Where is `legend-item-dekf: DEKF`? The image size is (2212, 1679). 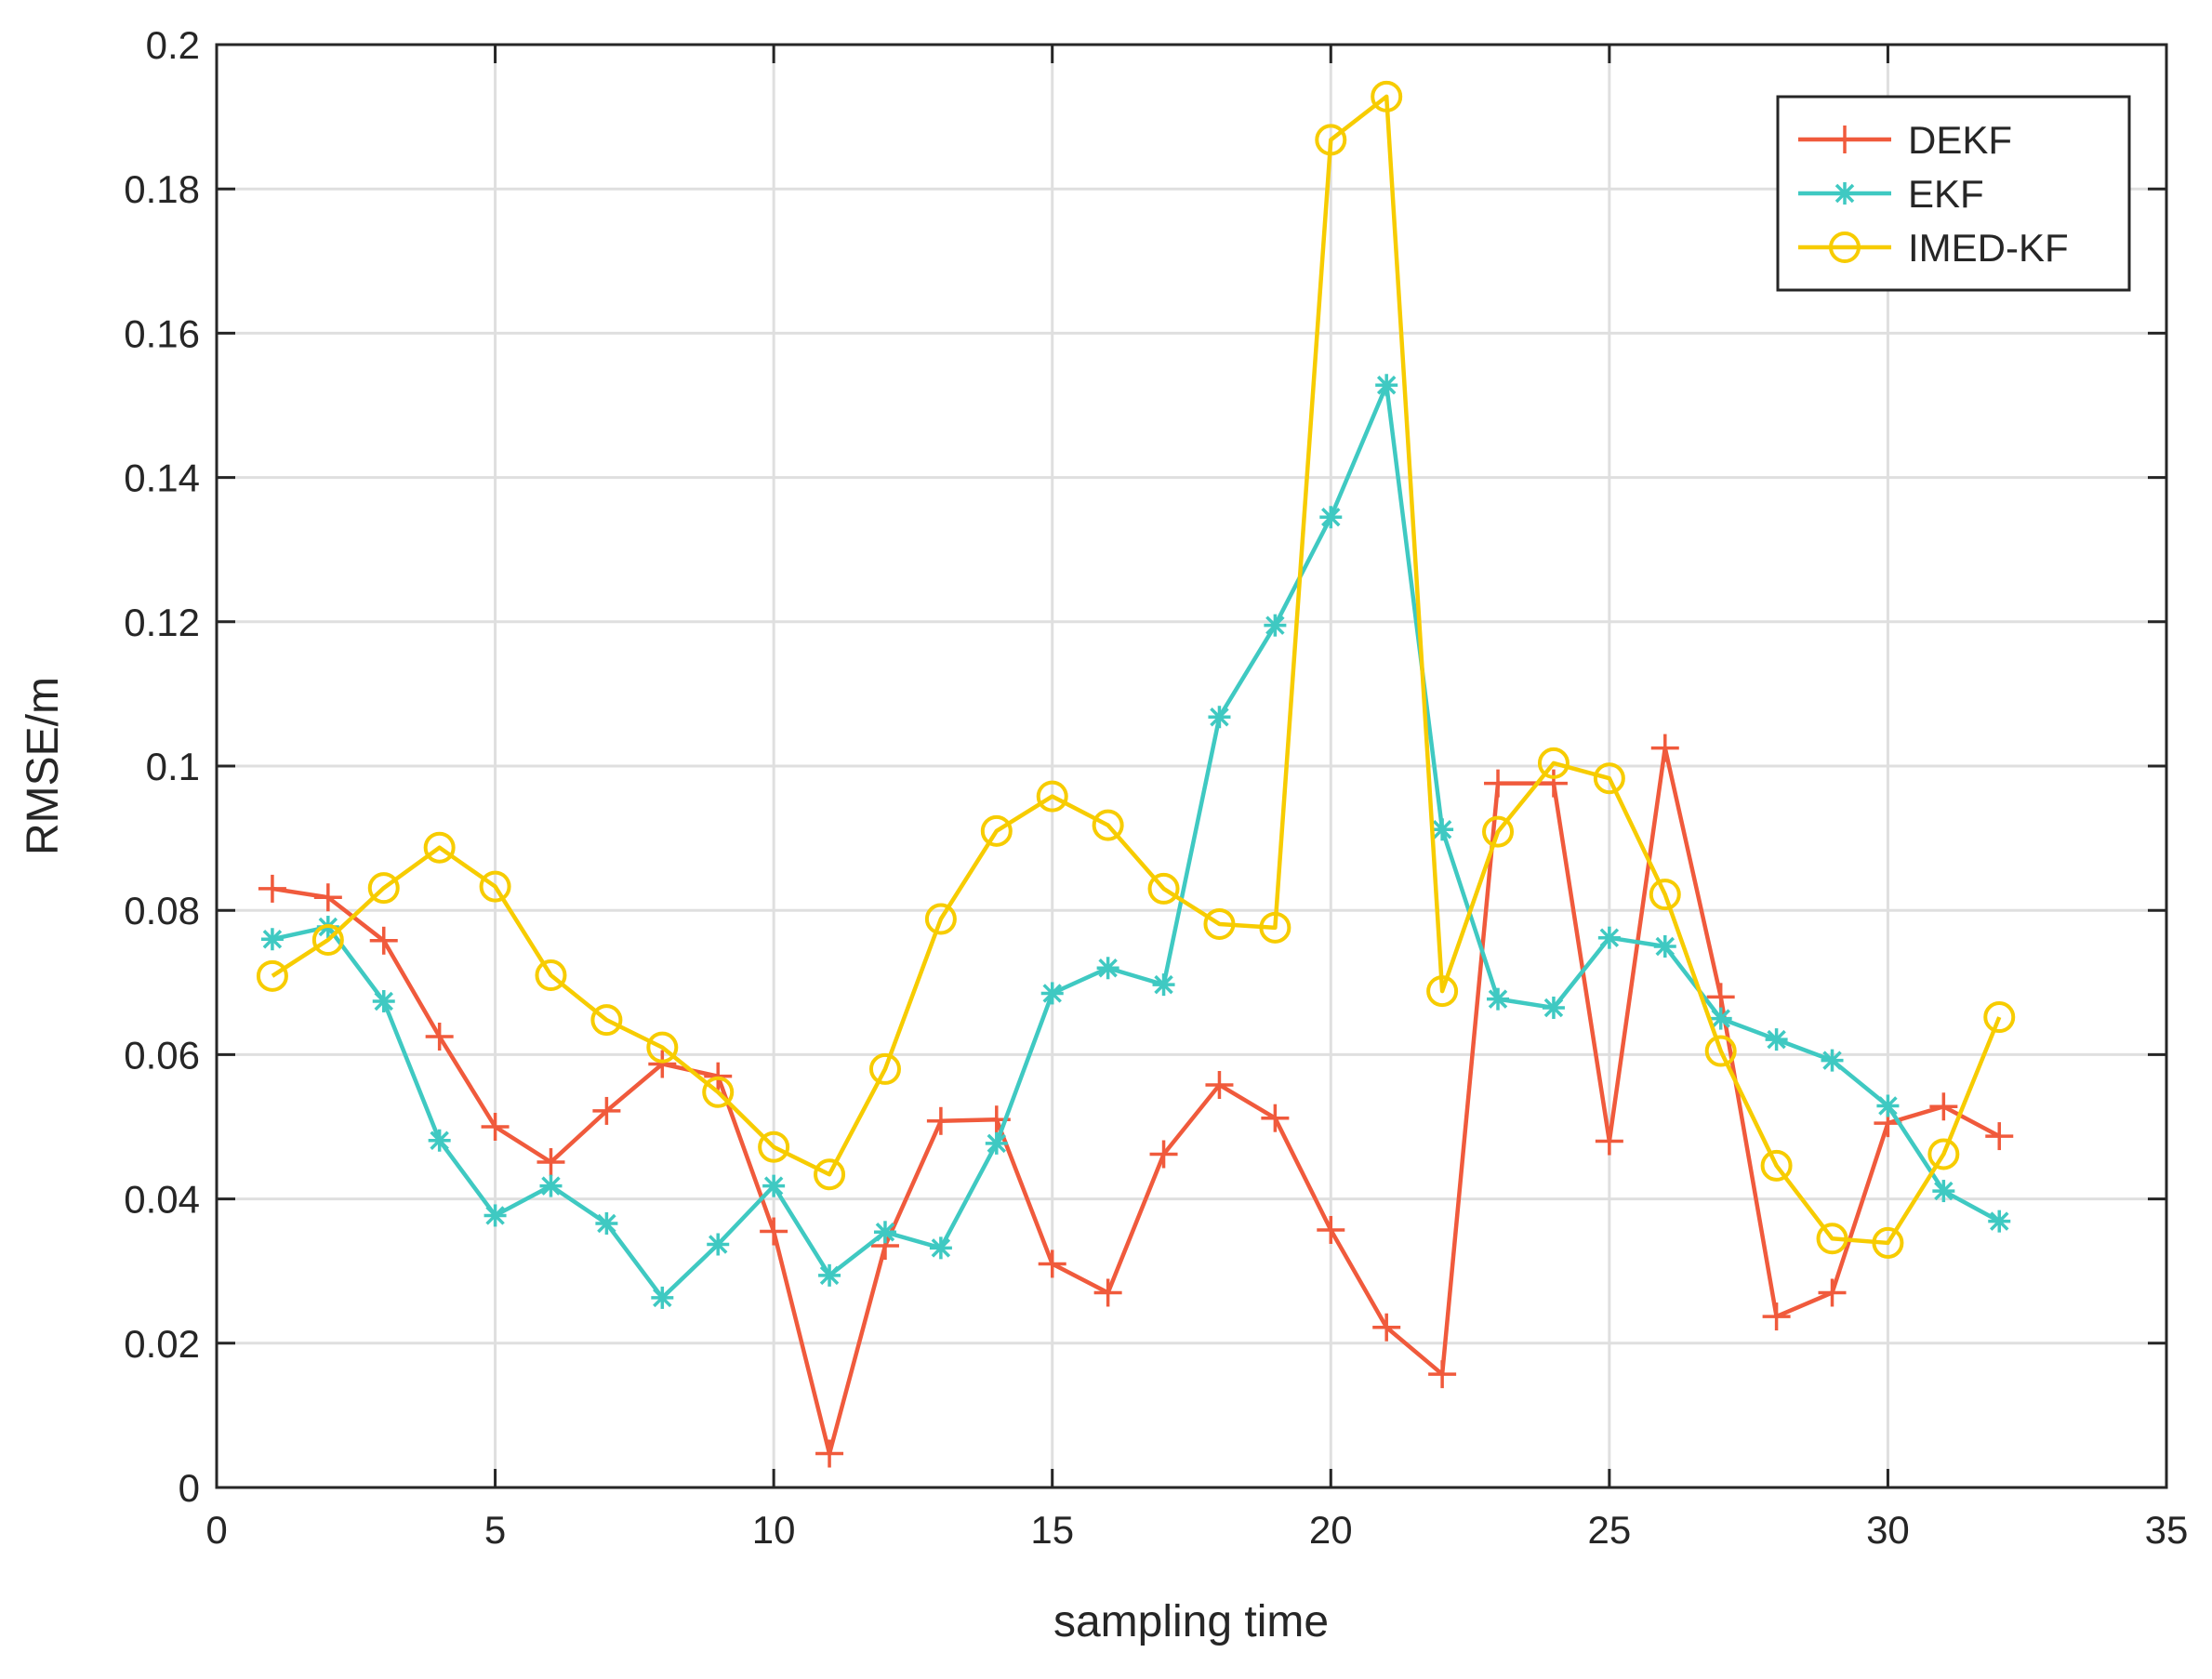 legend-item-dekf: DEKF is located at coordinates (1905, 140).